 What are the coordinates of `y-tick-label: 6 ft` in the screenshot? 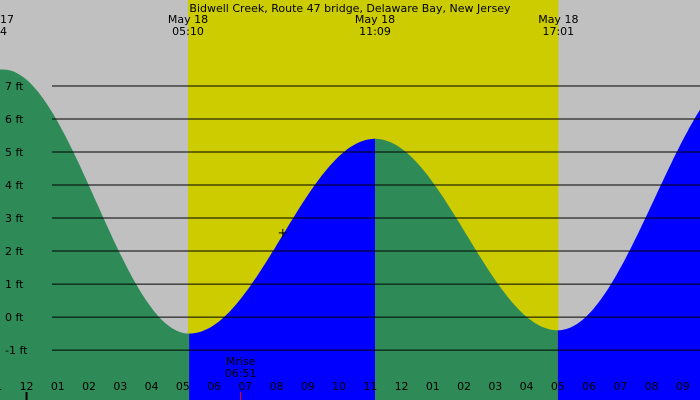 It's located at (14, 119).